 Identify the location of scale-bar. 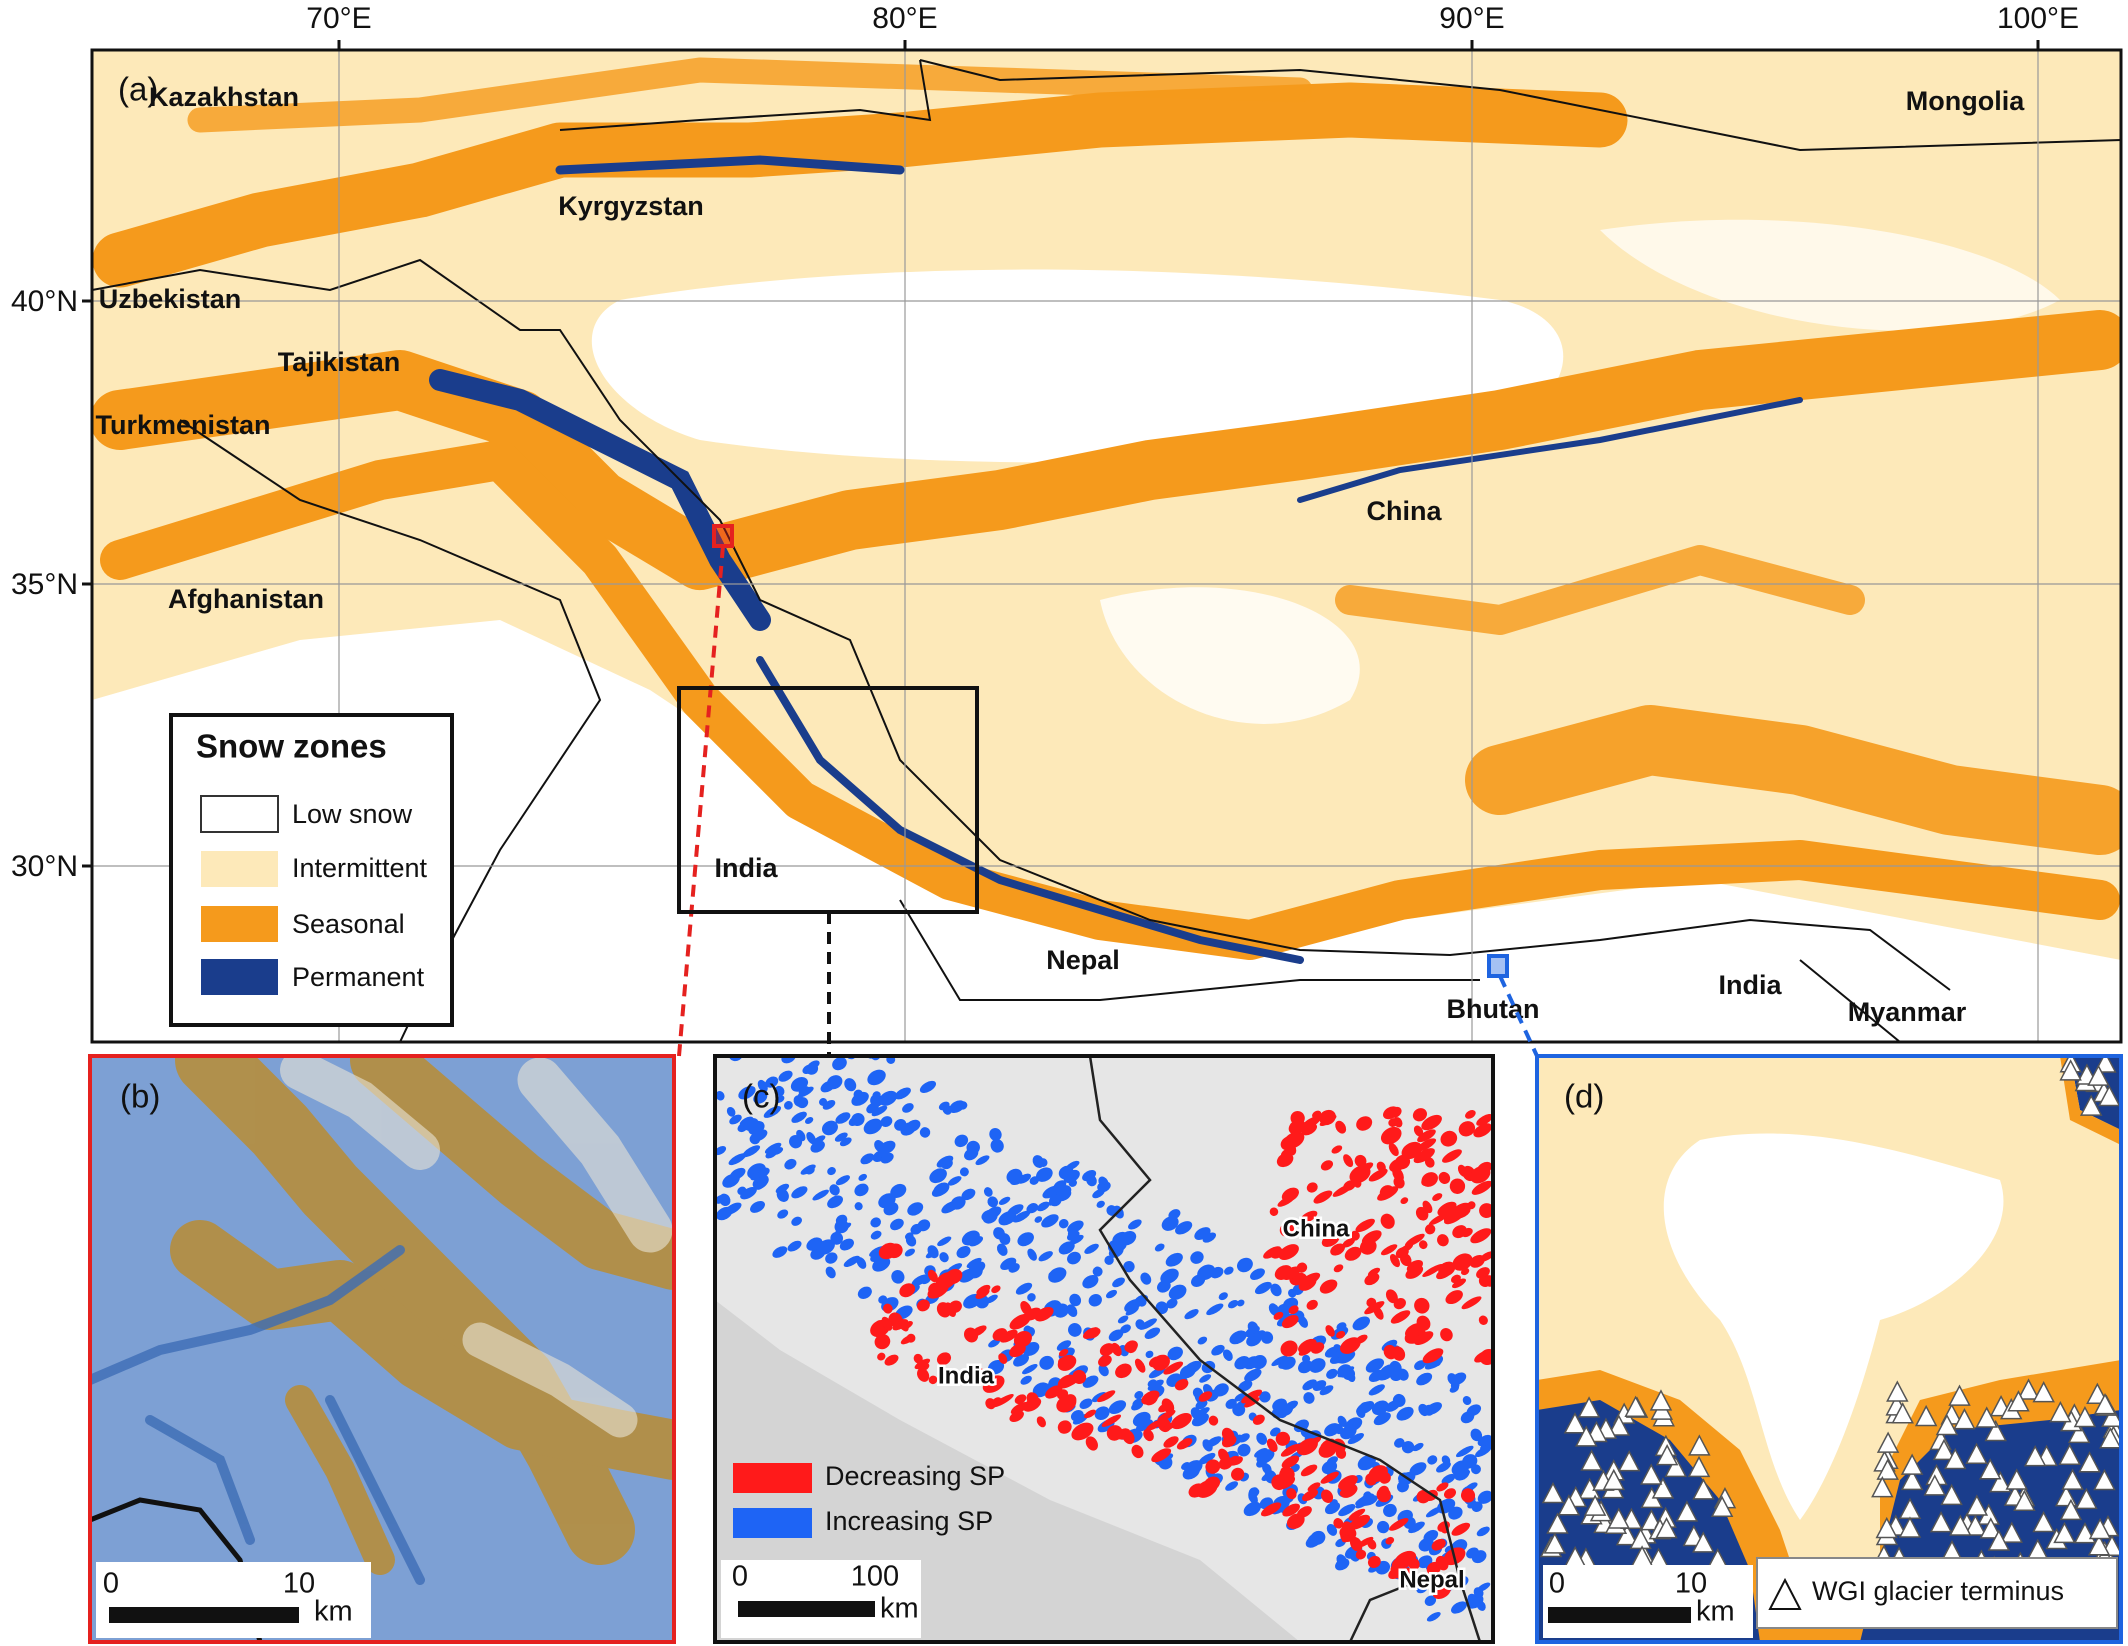
(1619, 1615).